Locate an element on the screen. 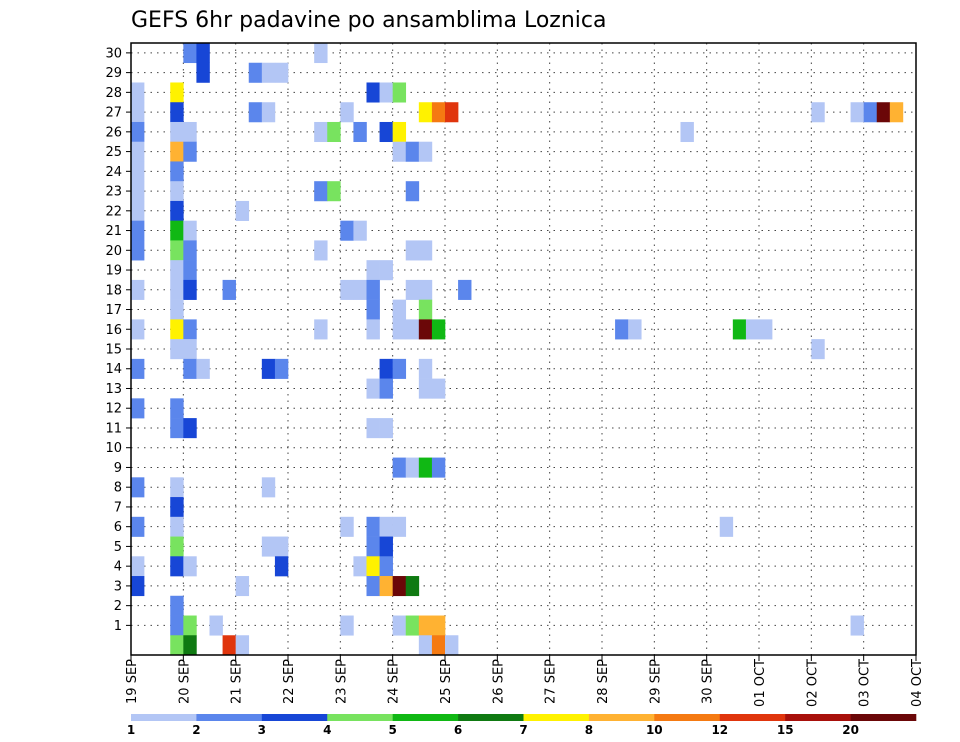 Image resolution: width=960 pixels, height=742 pixels. y-tick-label: 12 is located at coordinates (113, 409).